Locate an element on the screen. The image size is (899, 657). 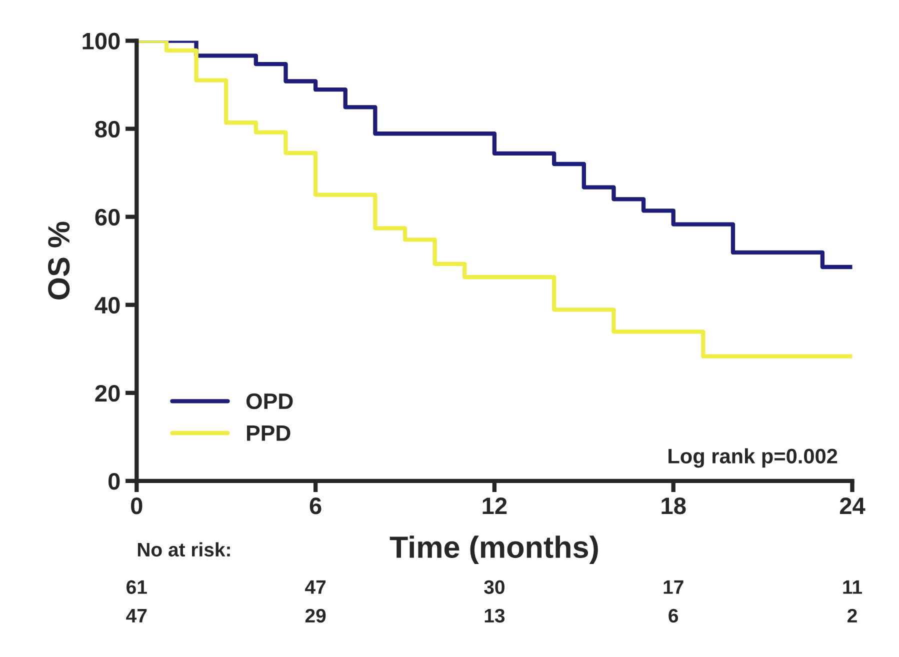
y-tick-label: 60 is located at coordinates (107, 217).